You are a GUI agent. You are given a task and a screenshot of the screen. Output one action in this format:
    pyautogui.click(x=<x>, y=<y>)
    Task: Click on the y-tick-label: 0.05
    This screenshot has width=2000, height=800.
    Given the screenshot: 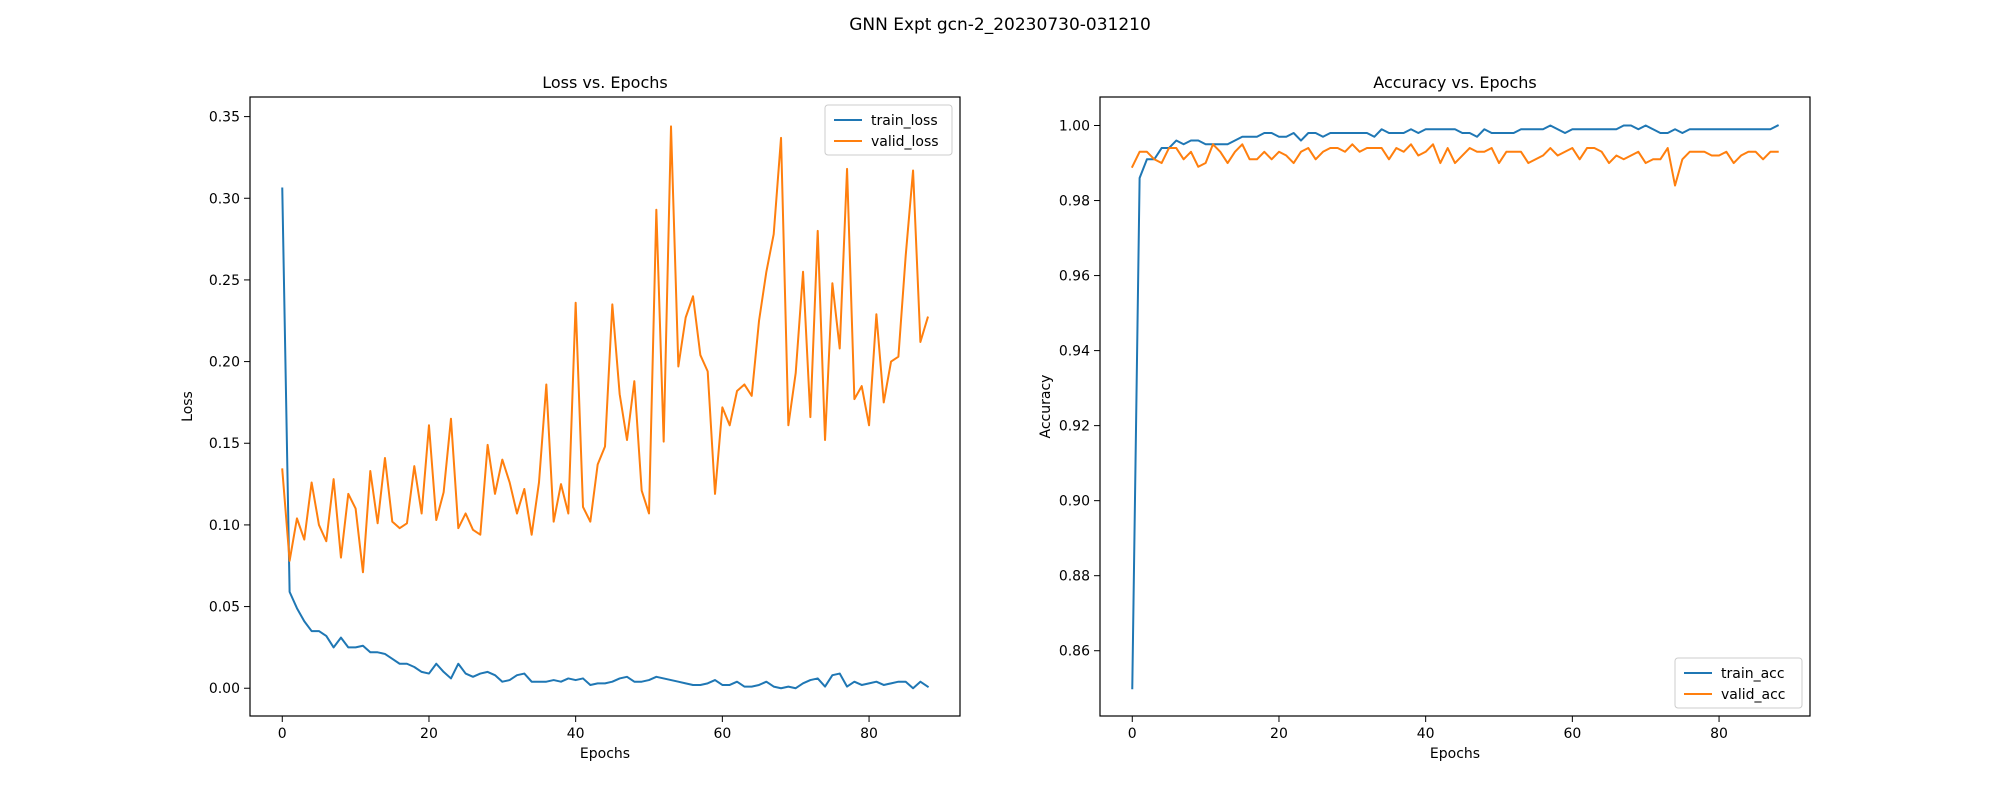 What is the action you would take?
    pyautogui.click(x=224, y=608)
    